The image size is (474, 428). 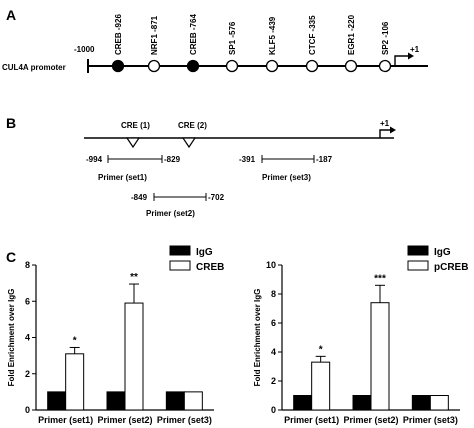 What do you see at coordinates (216, 197) in the screenshot?
I see `primer-set2-end: -702` at bounding box center [216, 197].